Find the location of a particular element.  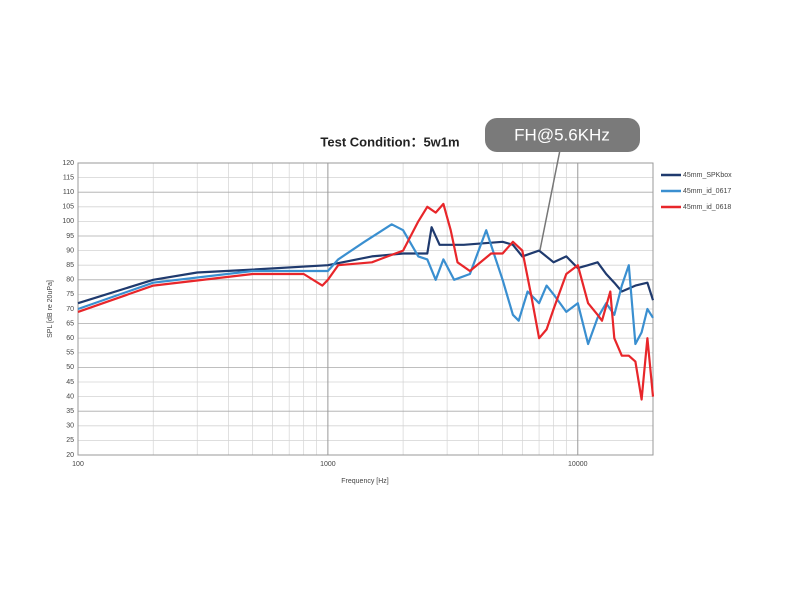

y-tick-label: 105 is located at coordinates (68, 207).